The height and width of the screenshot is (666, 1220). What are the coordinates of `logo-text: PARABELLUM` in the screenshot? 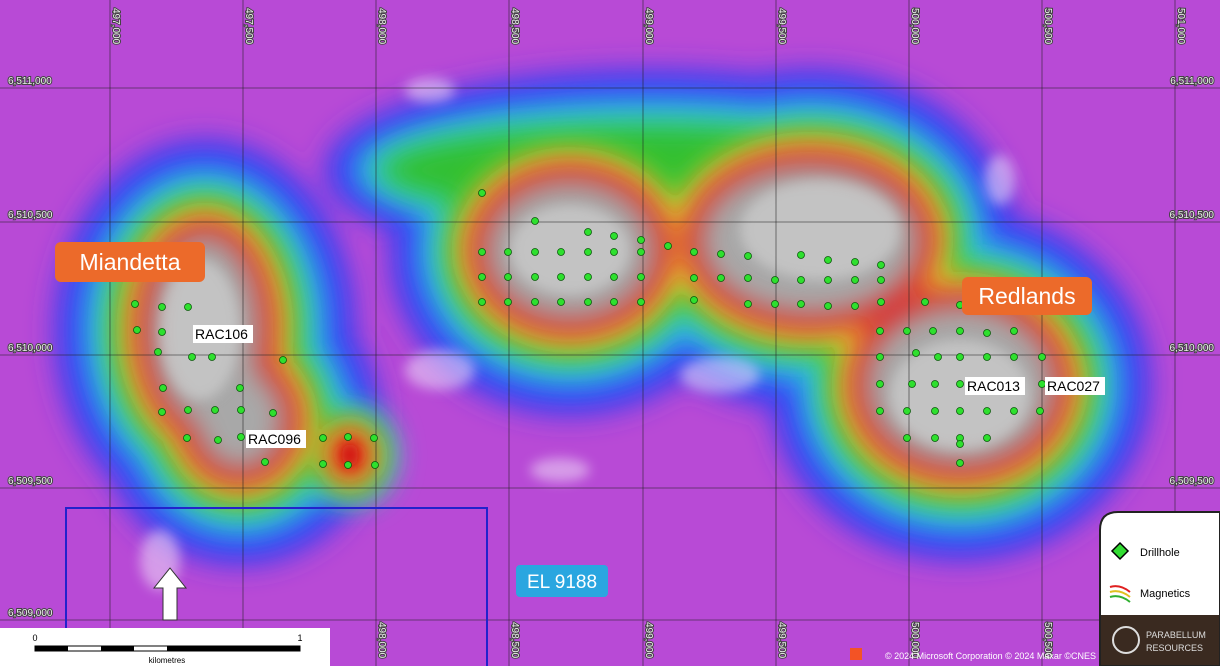 It's located at (1176, 635).